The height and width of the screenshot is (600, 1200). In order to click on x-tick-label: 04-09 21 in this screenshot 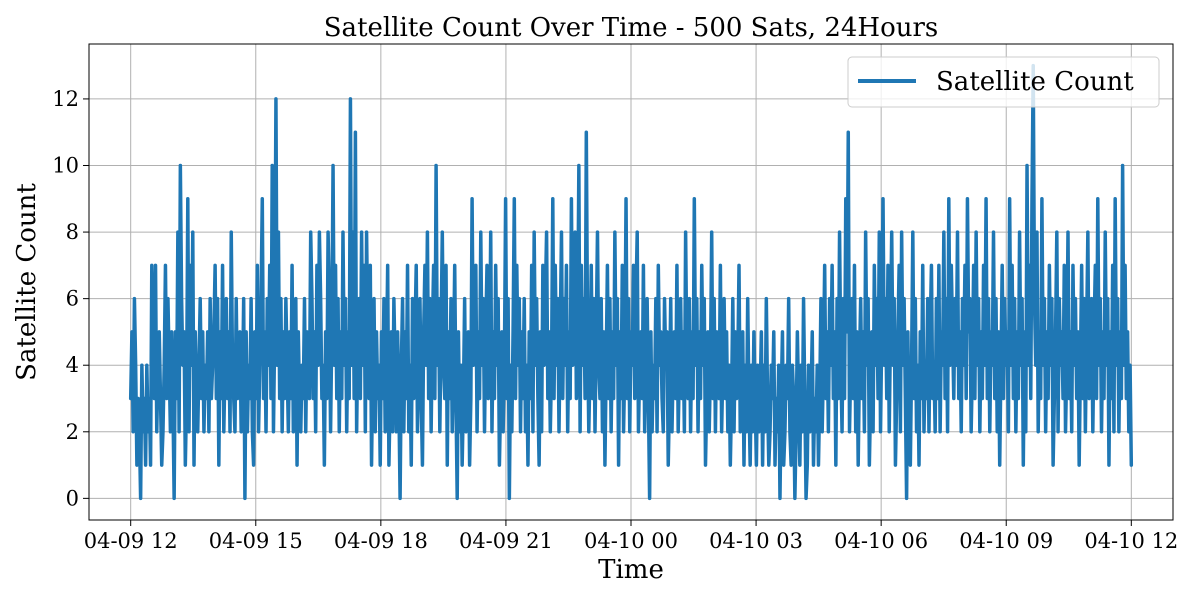, I will do `click(506, 541)`.